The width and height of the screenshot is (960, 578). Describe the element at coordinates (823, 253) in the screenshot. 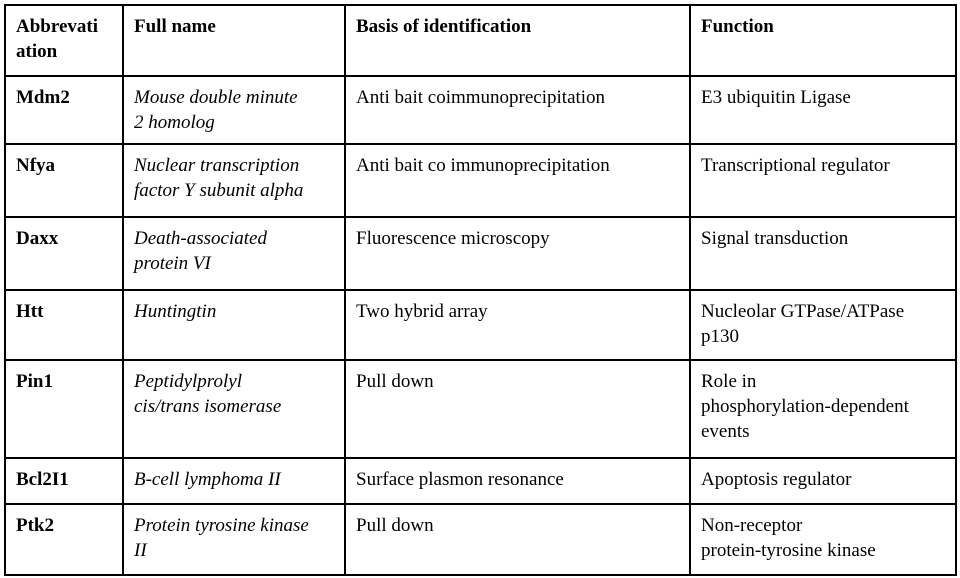

I see `cell-function: Signal transduction` at that location.